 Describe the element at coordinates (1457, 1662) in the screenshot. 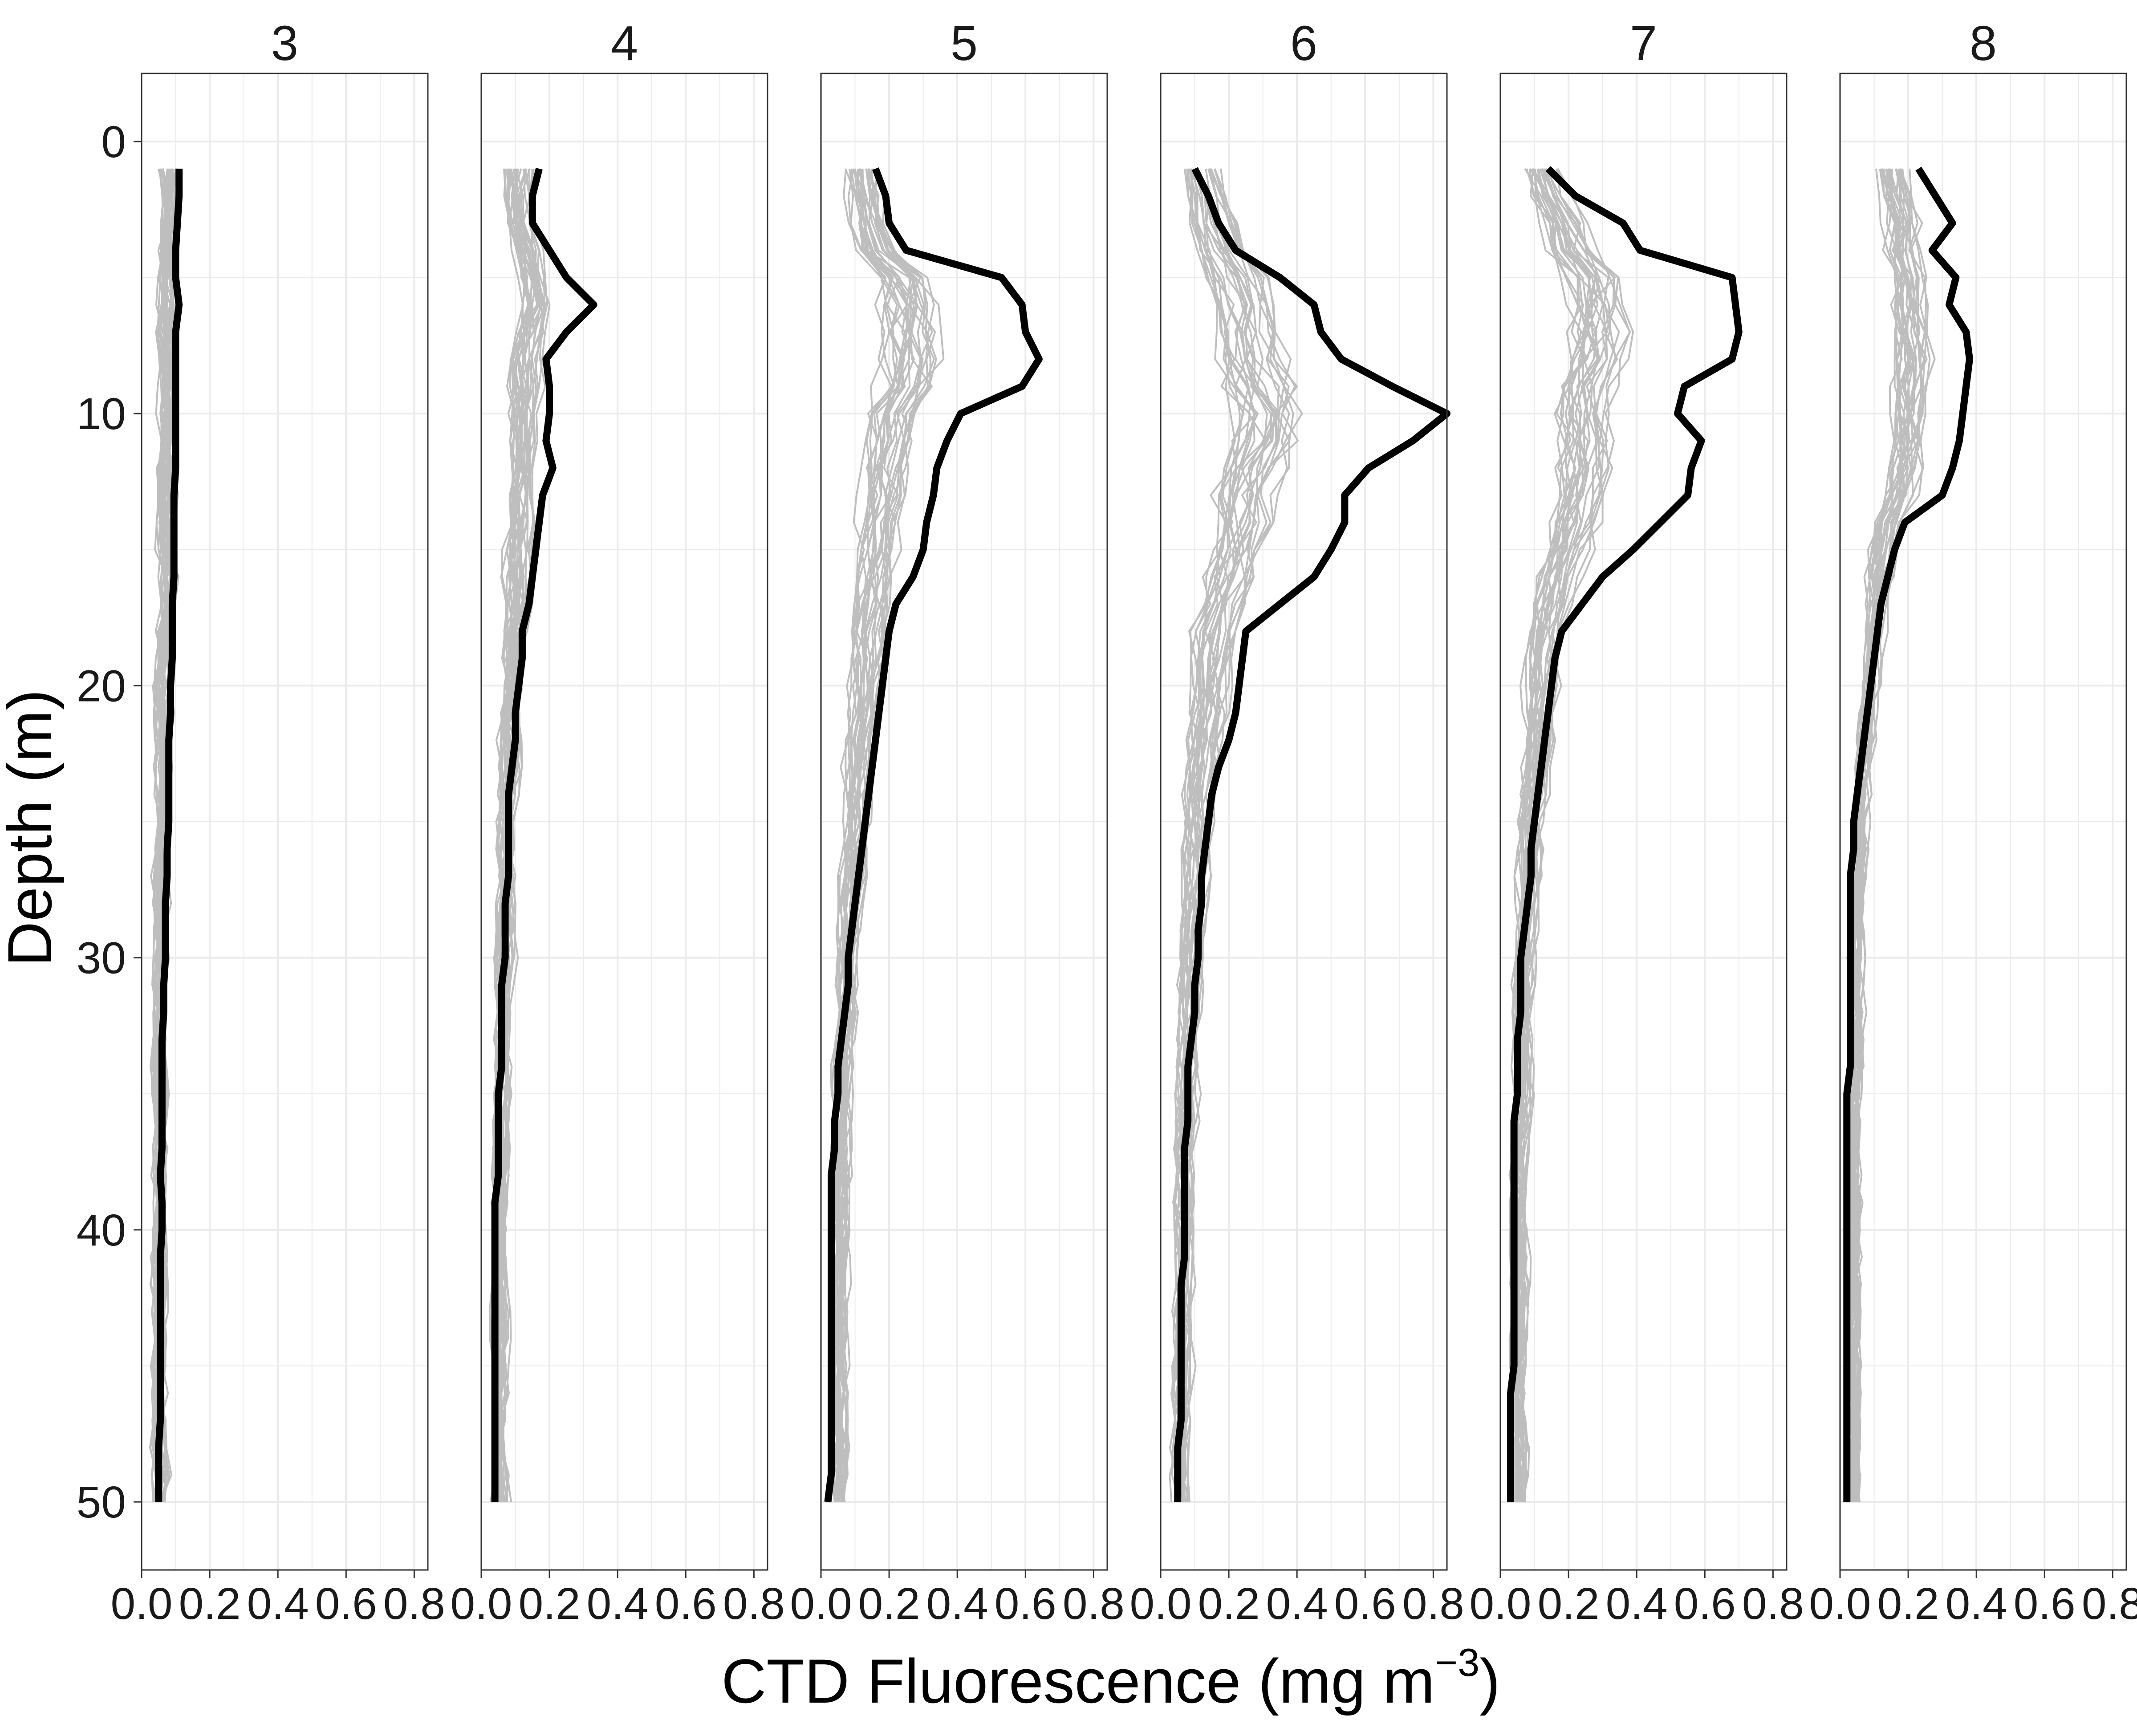

I see `x-axis-title-superscript: −3` at that location.